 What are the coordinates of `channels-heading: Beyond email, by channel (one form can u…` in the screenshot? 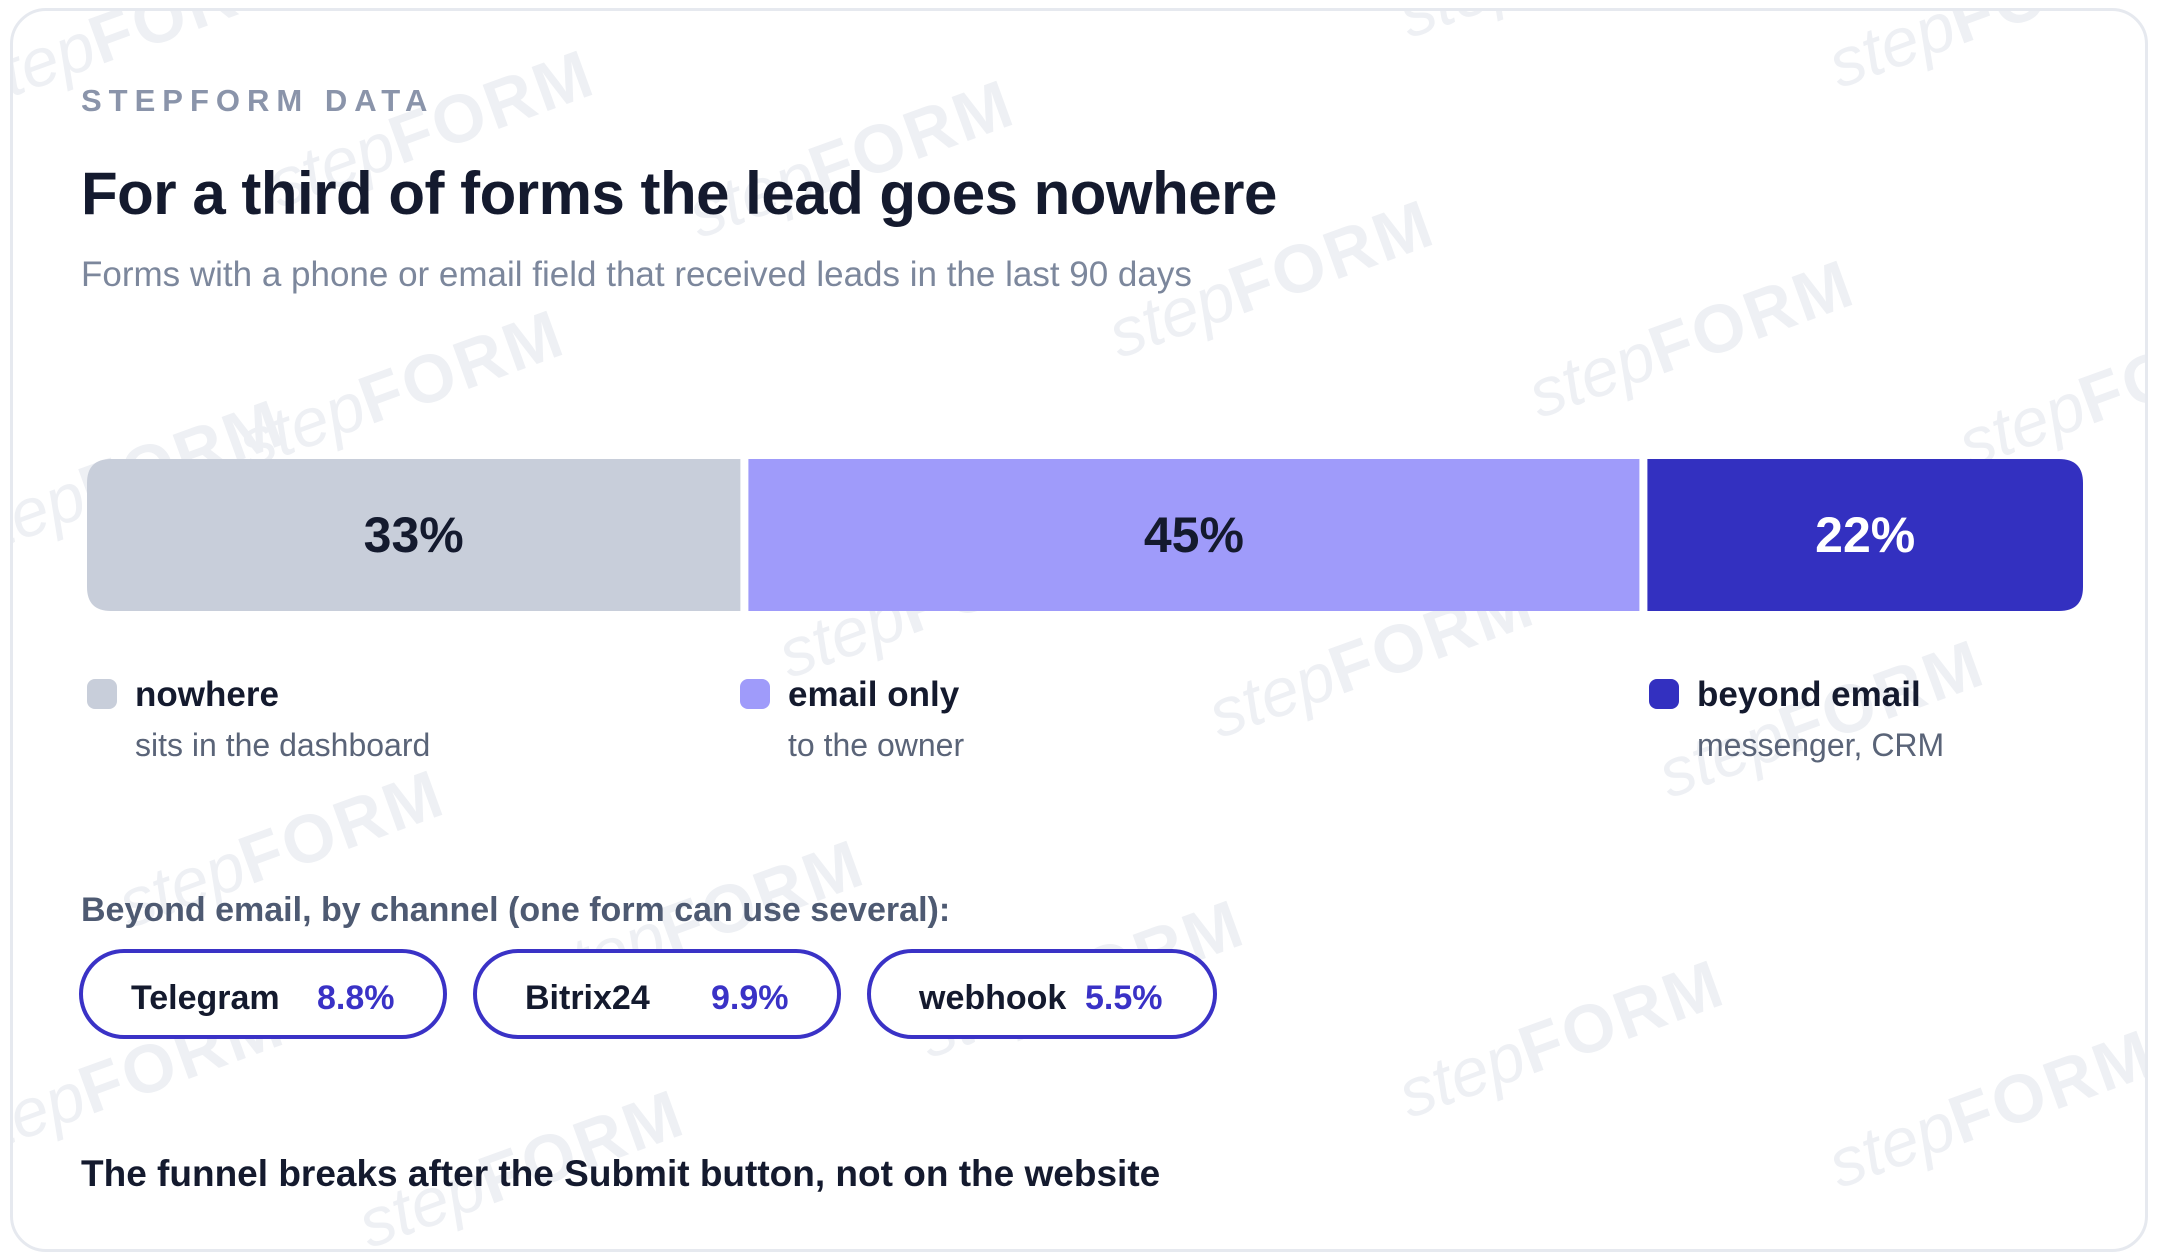 It's located at (516, 910).